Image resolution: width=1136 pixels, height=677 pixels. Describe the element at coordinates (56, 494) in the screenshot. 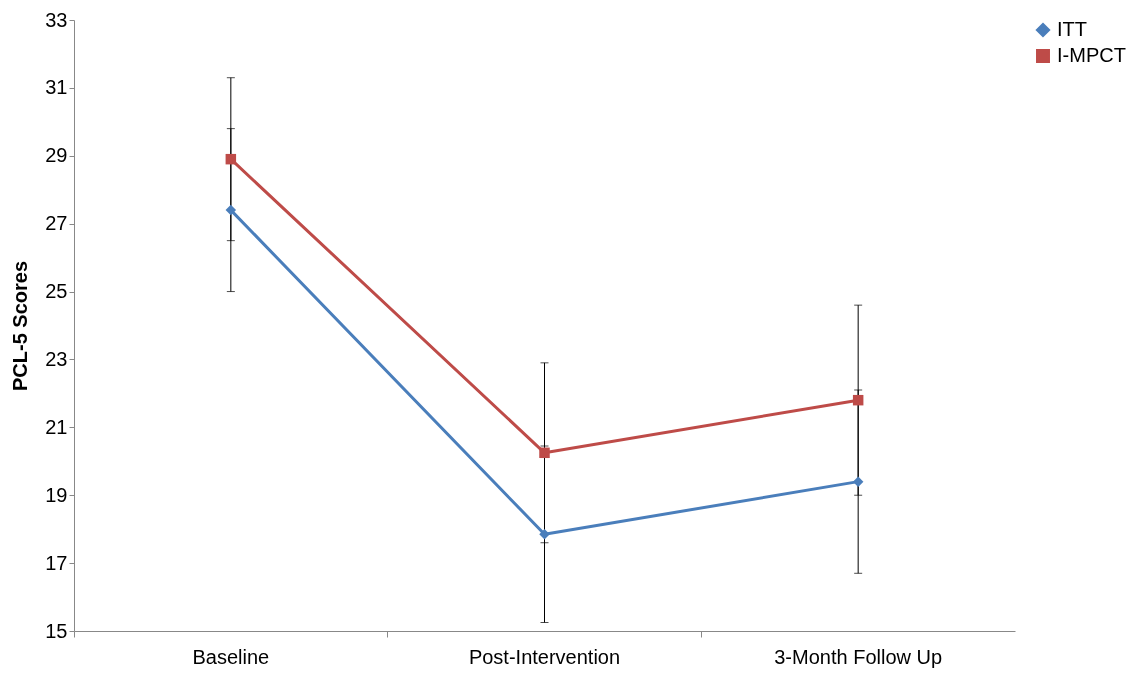

I see `y-tick-label: 19` at that location.